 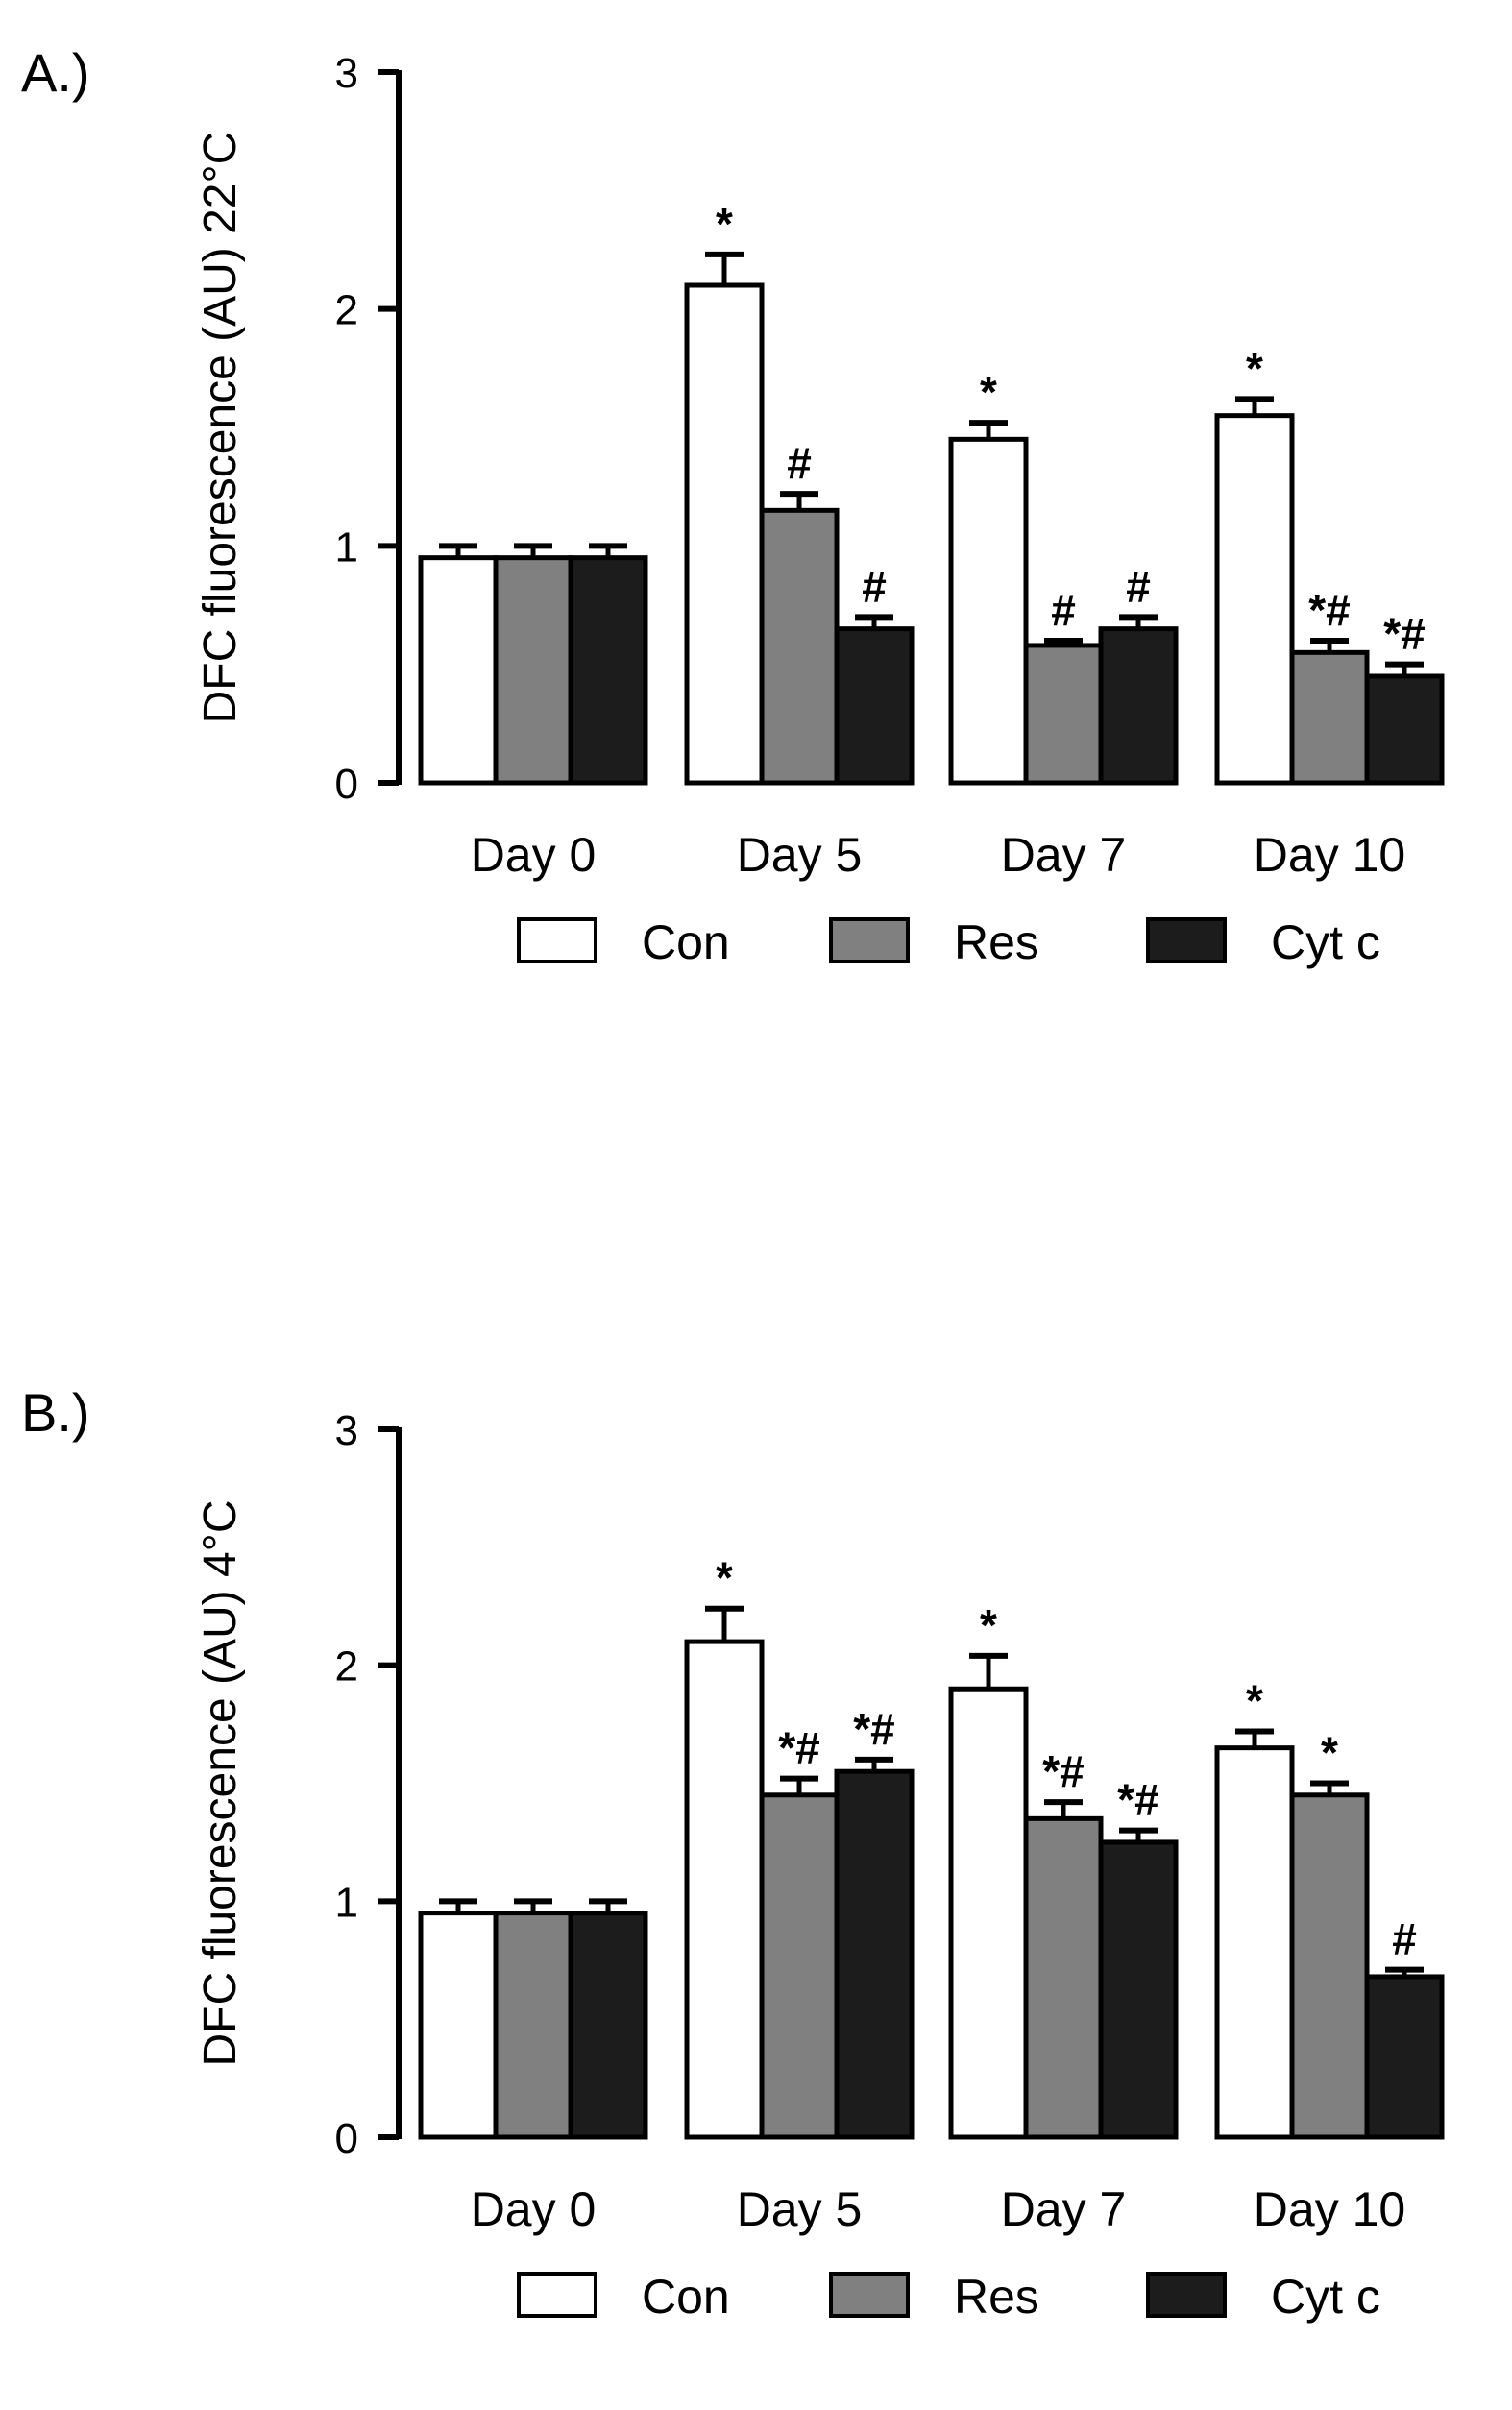 What do you see at coordinates (220, 428) in the screenshot?
I see `y-axis-label: DFC fluorescence (AU) 22°C` at bounding box center [220, 428].